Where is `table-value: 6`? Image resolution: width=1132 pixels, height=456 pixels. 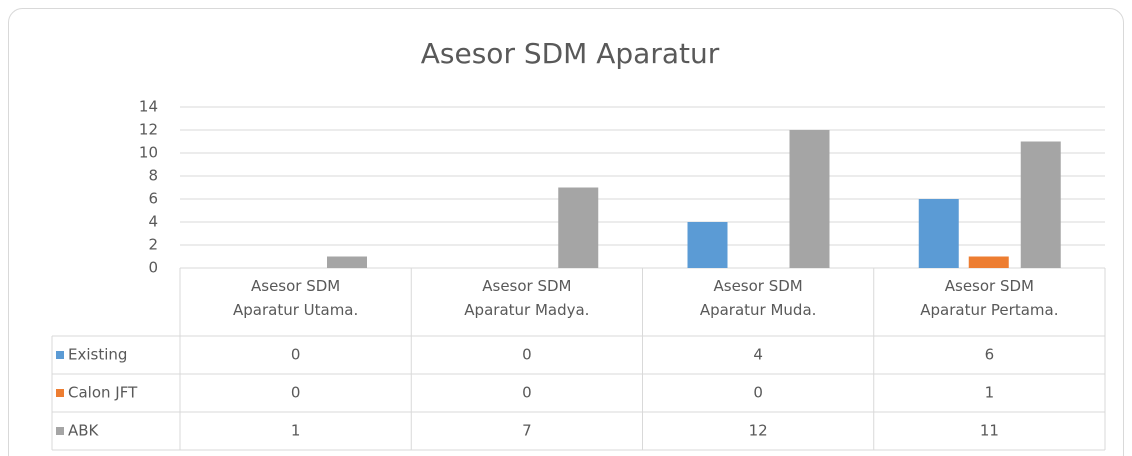
table-value: 6 is located at coordinates (990, 355).